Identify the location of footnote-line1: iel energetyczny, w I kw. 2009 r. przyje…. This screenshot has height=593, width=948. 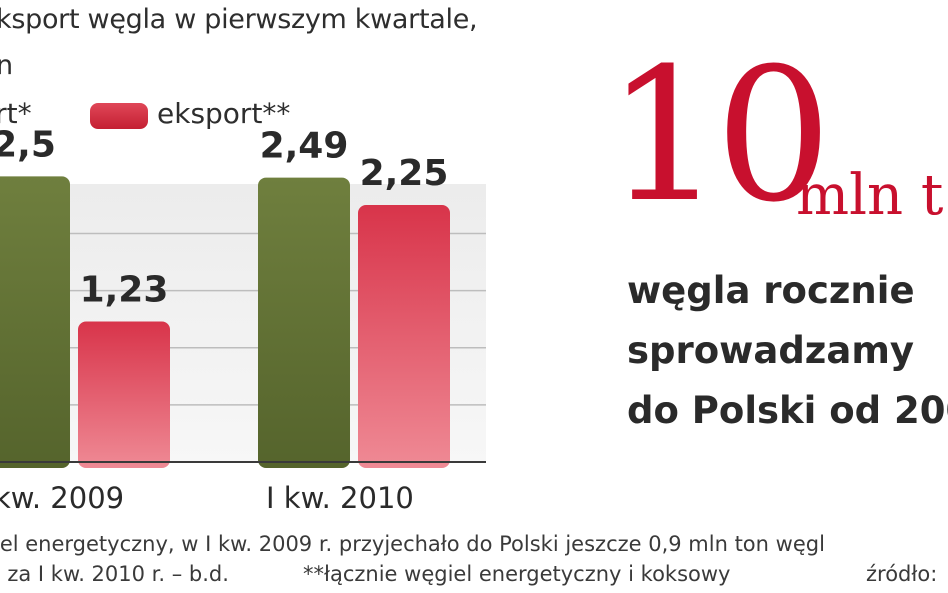
(412, 544).